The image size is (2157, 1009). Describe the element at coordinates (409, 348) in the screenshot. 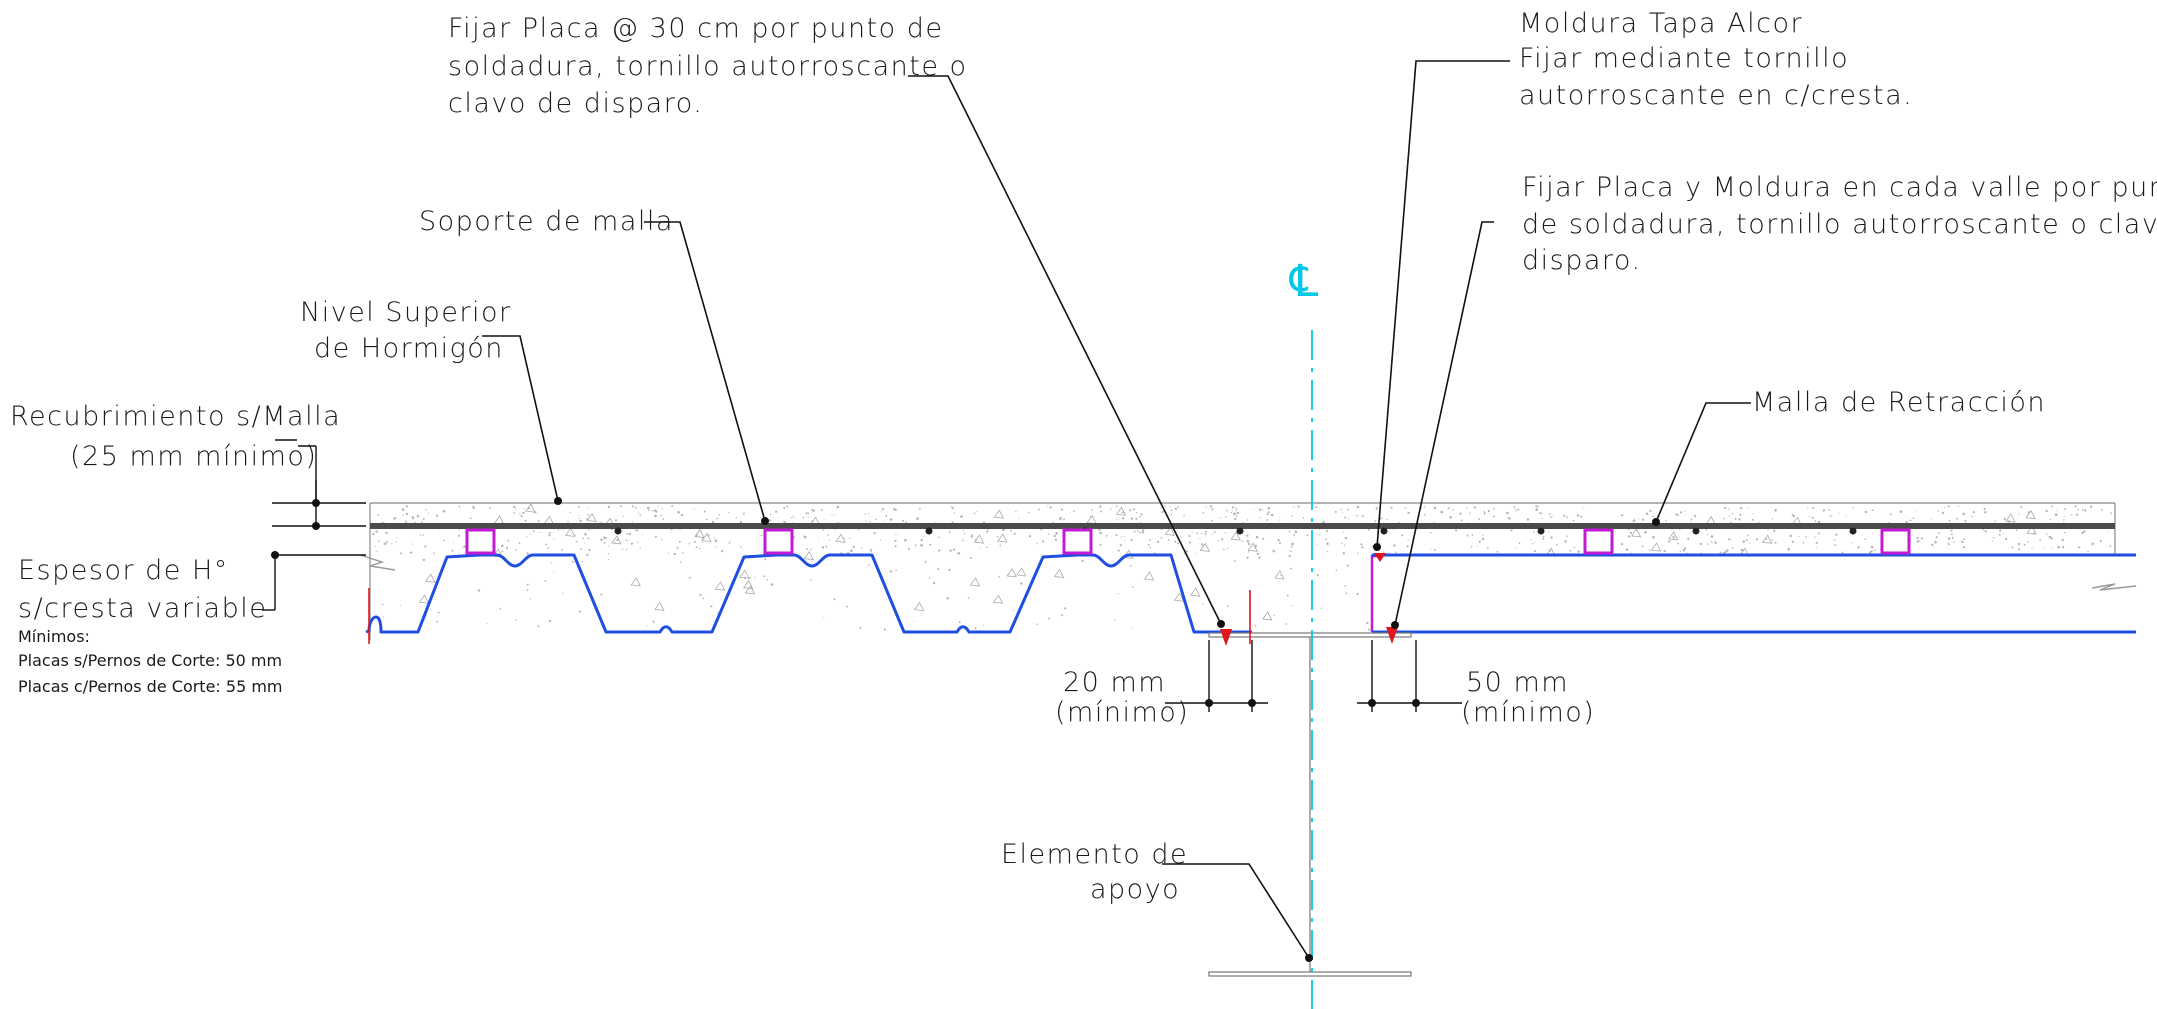

I see `svg-text: de Hormigón` at that location.